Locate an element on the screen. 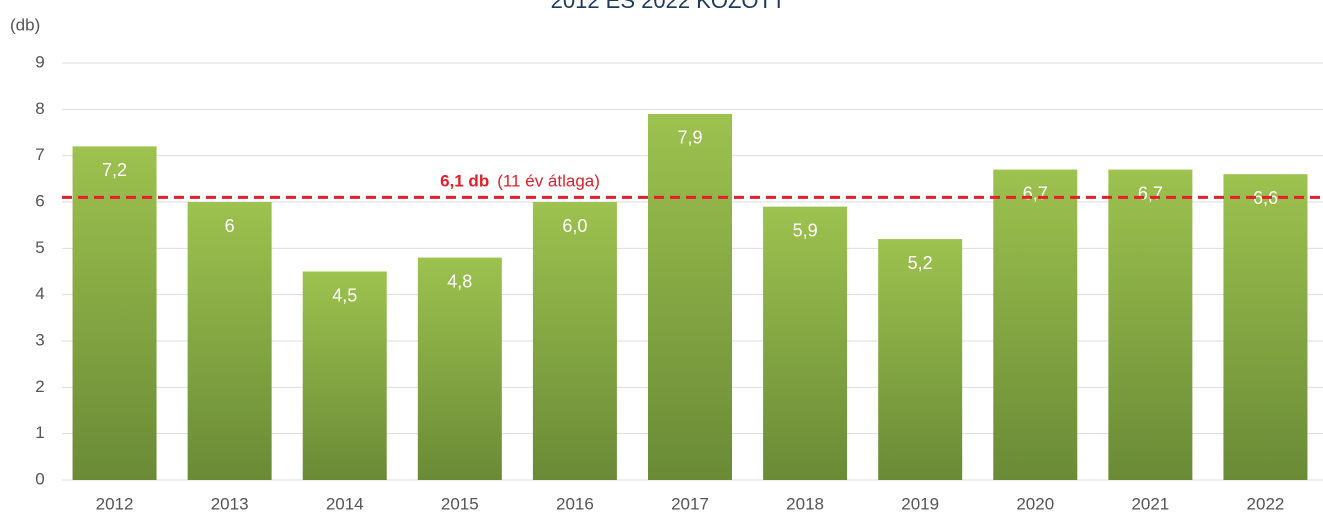 This screenshot has height=520, width=1323. x-tick-label: 2017 is located at coordinates (690, 503).